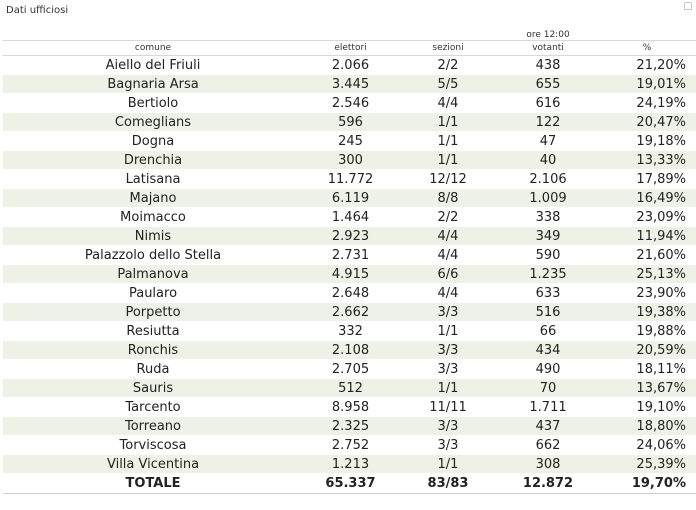 The image size is (696, 510). I want to click on cell-comune: Bagnaria Arsa, so click(153, 84).